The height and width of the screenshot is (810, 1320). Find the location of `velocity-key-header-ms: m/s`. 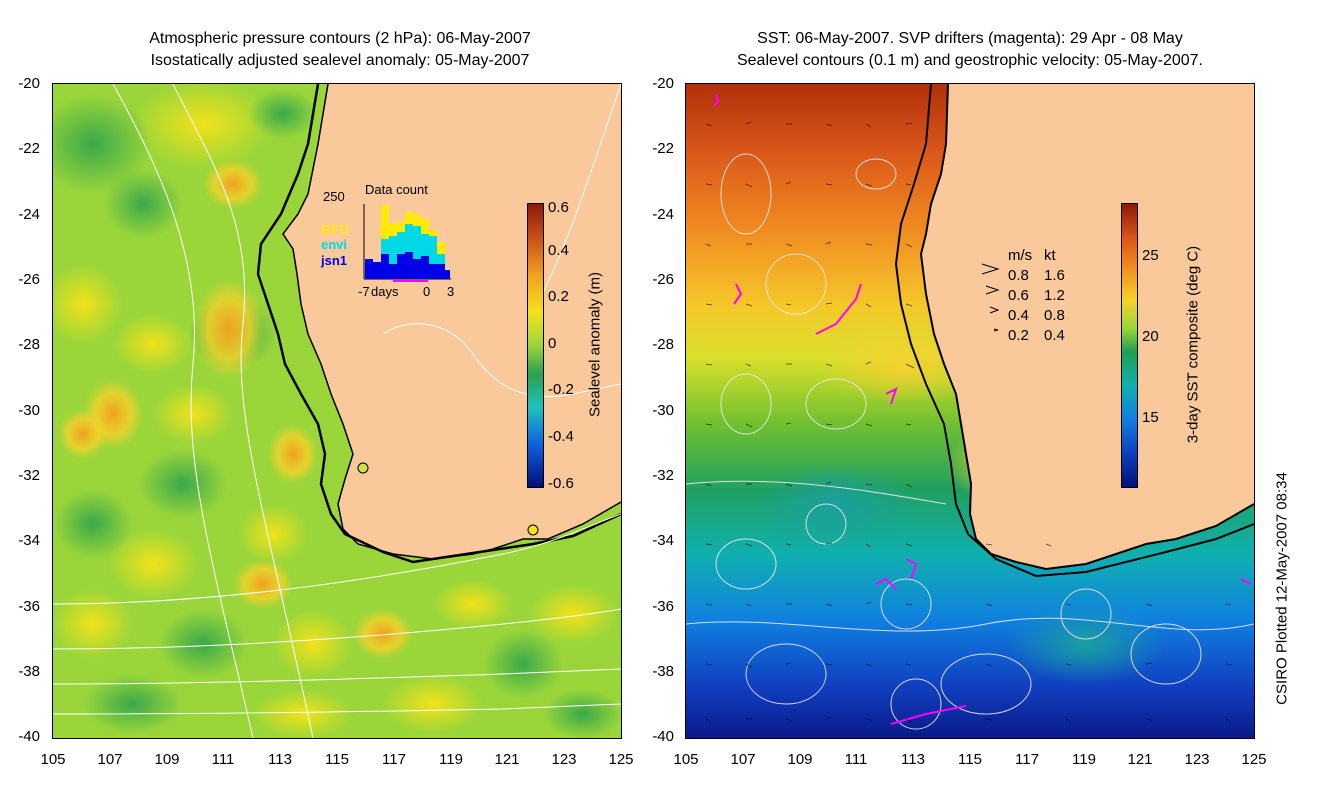

velocity-key-header-ms: m/s is located at coordinates (1020, 255).